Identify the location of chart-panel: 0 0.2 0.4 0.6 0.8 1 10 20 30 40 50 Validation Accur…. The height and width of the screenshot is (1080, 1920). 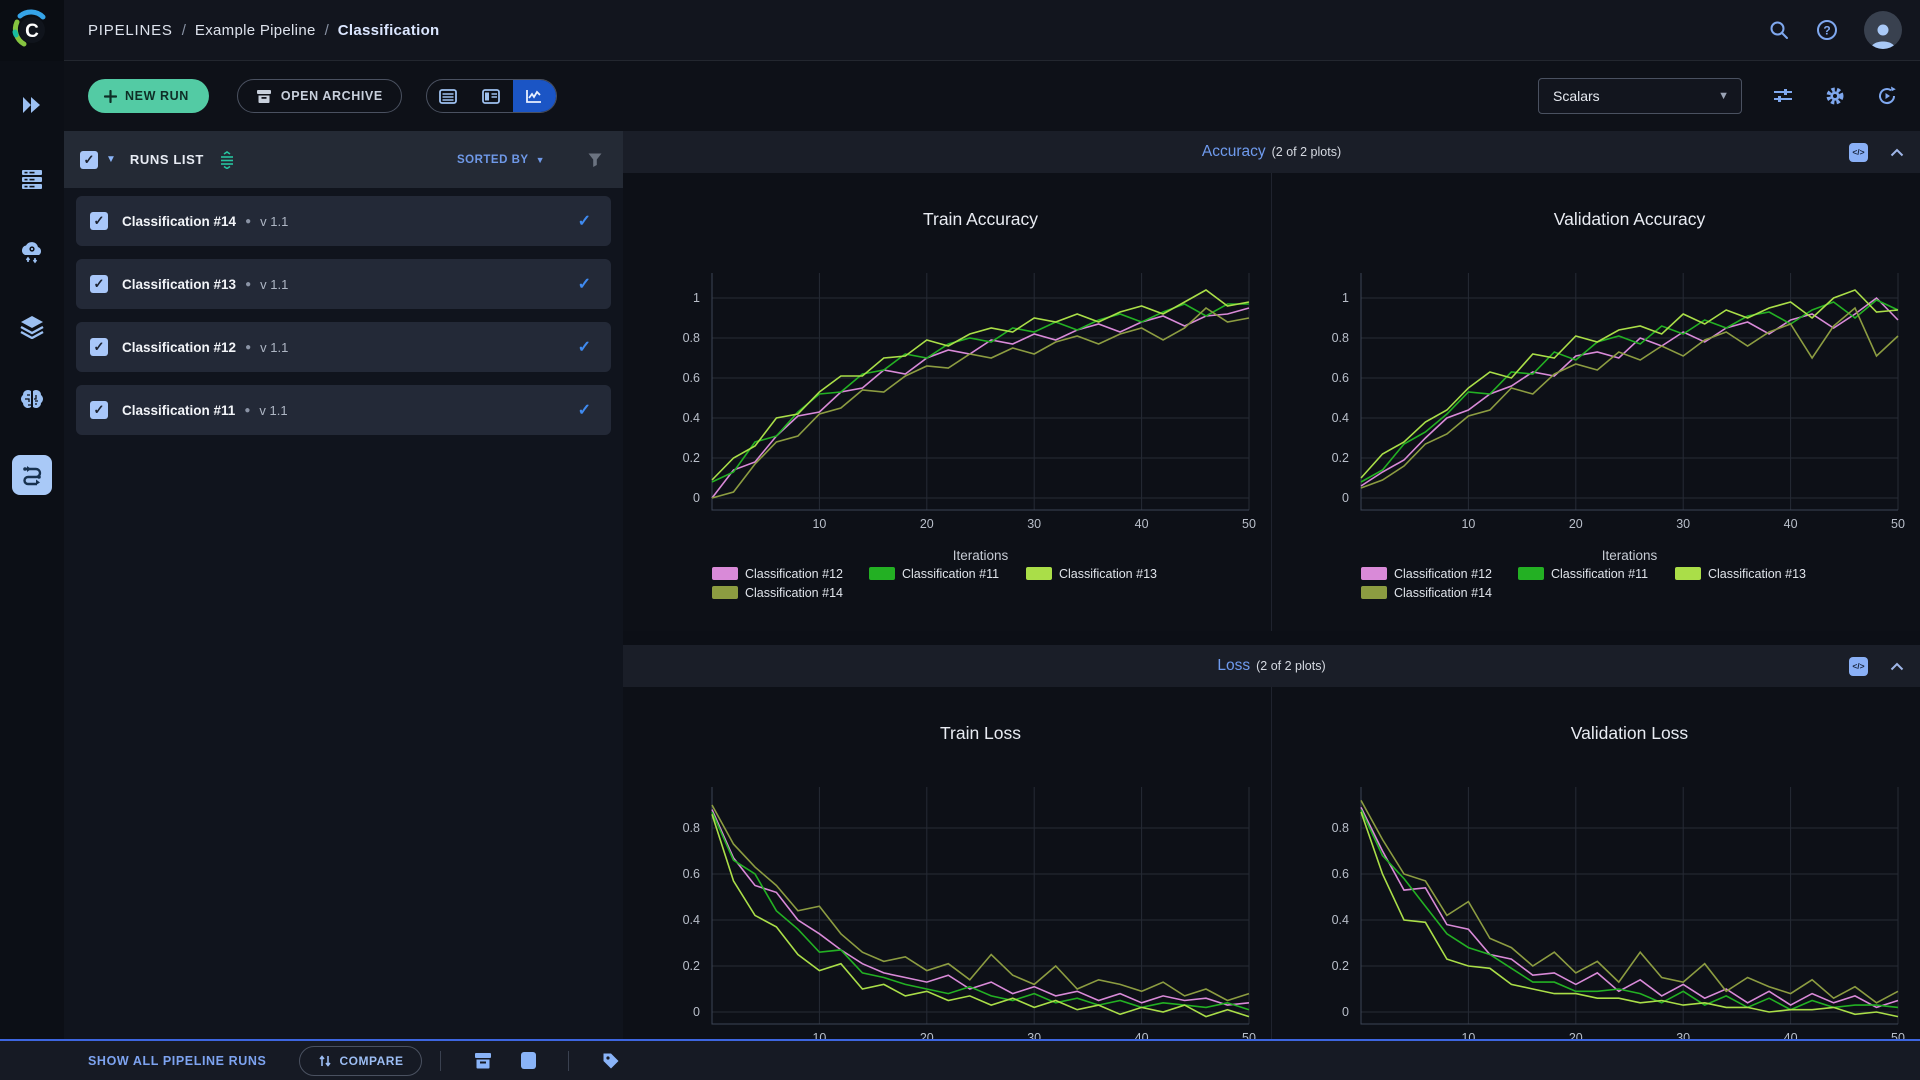
(1595, 402).